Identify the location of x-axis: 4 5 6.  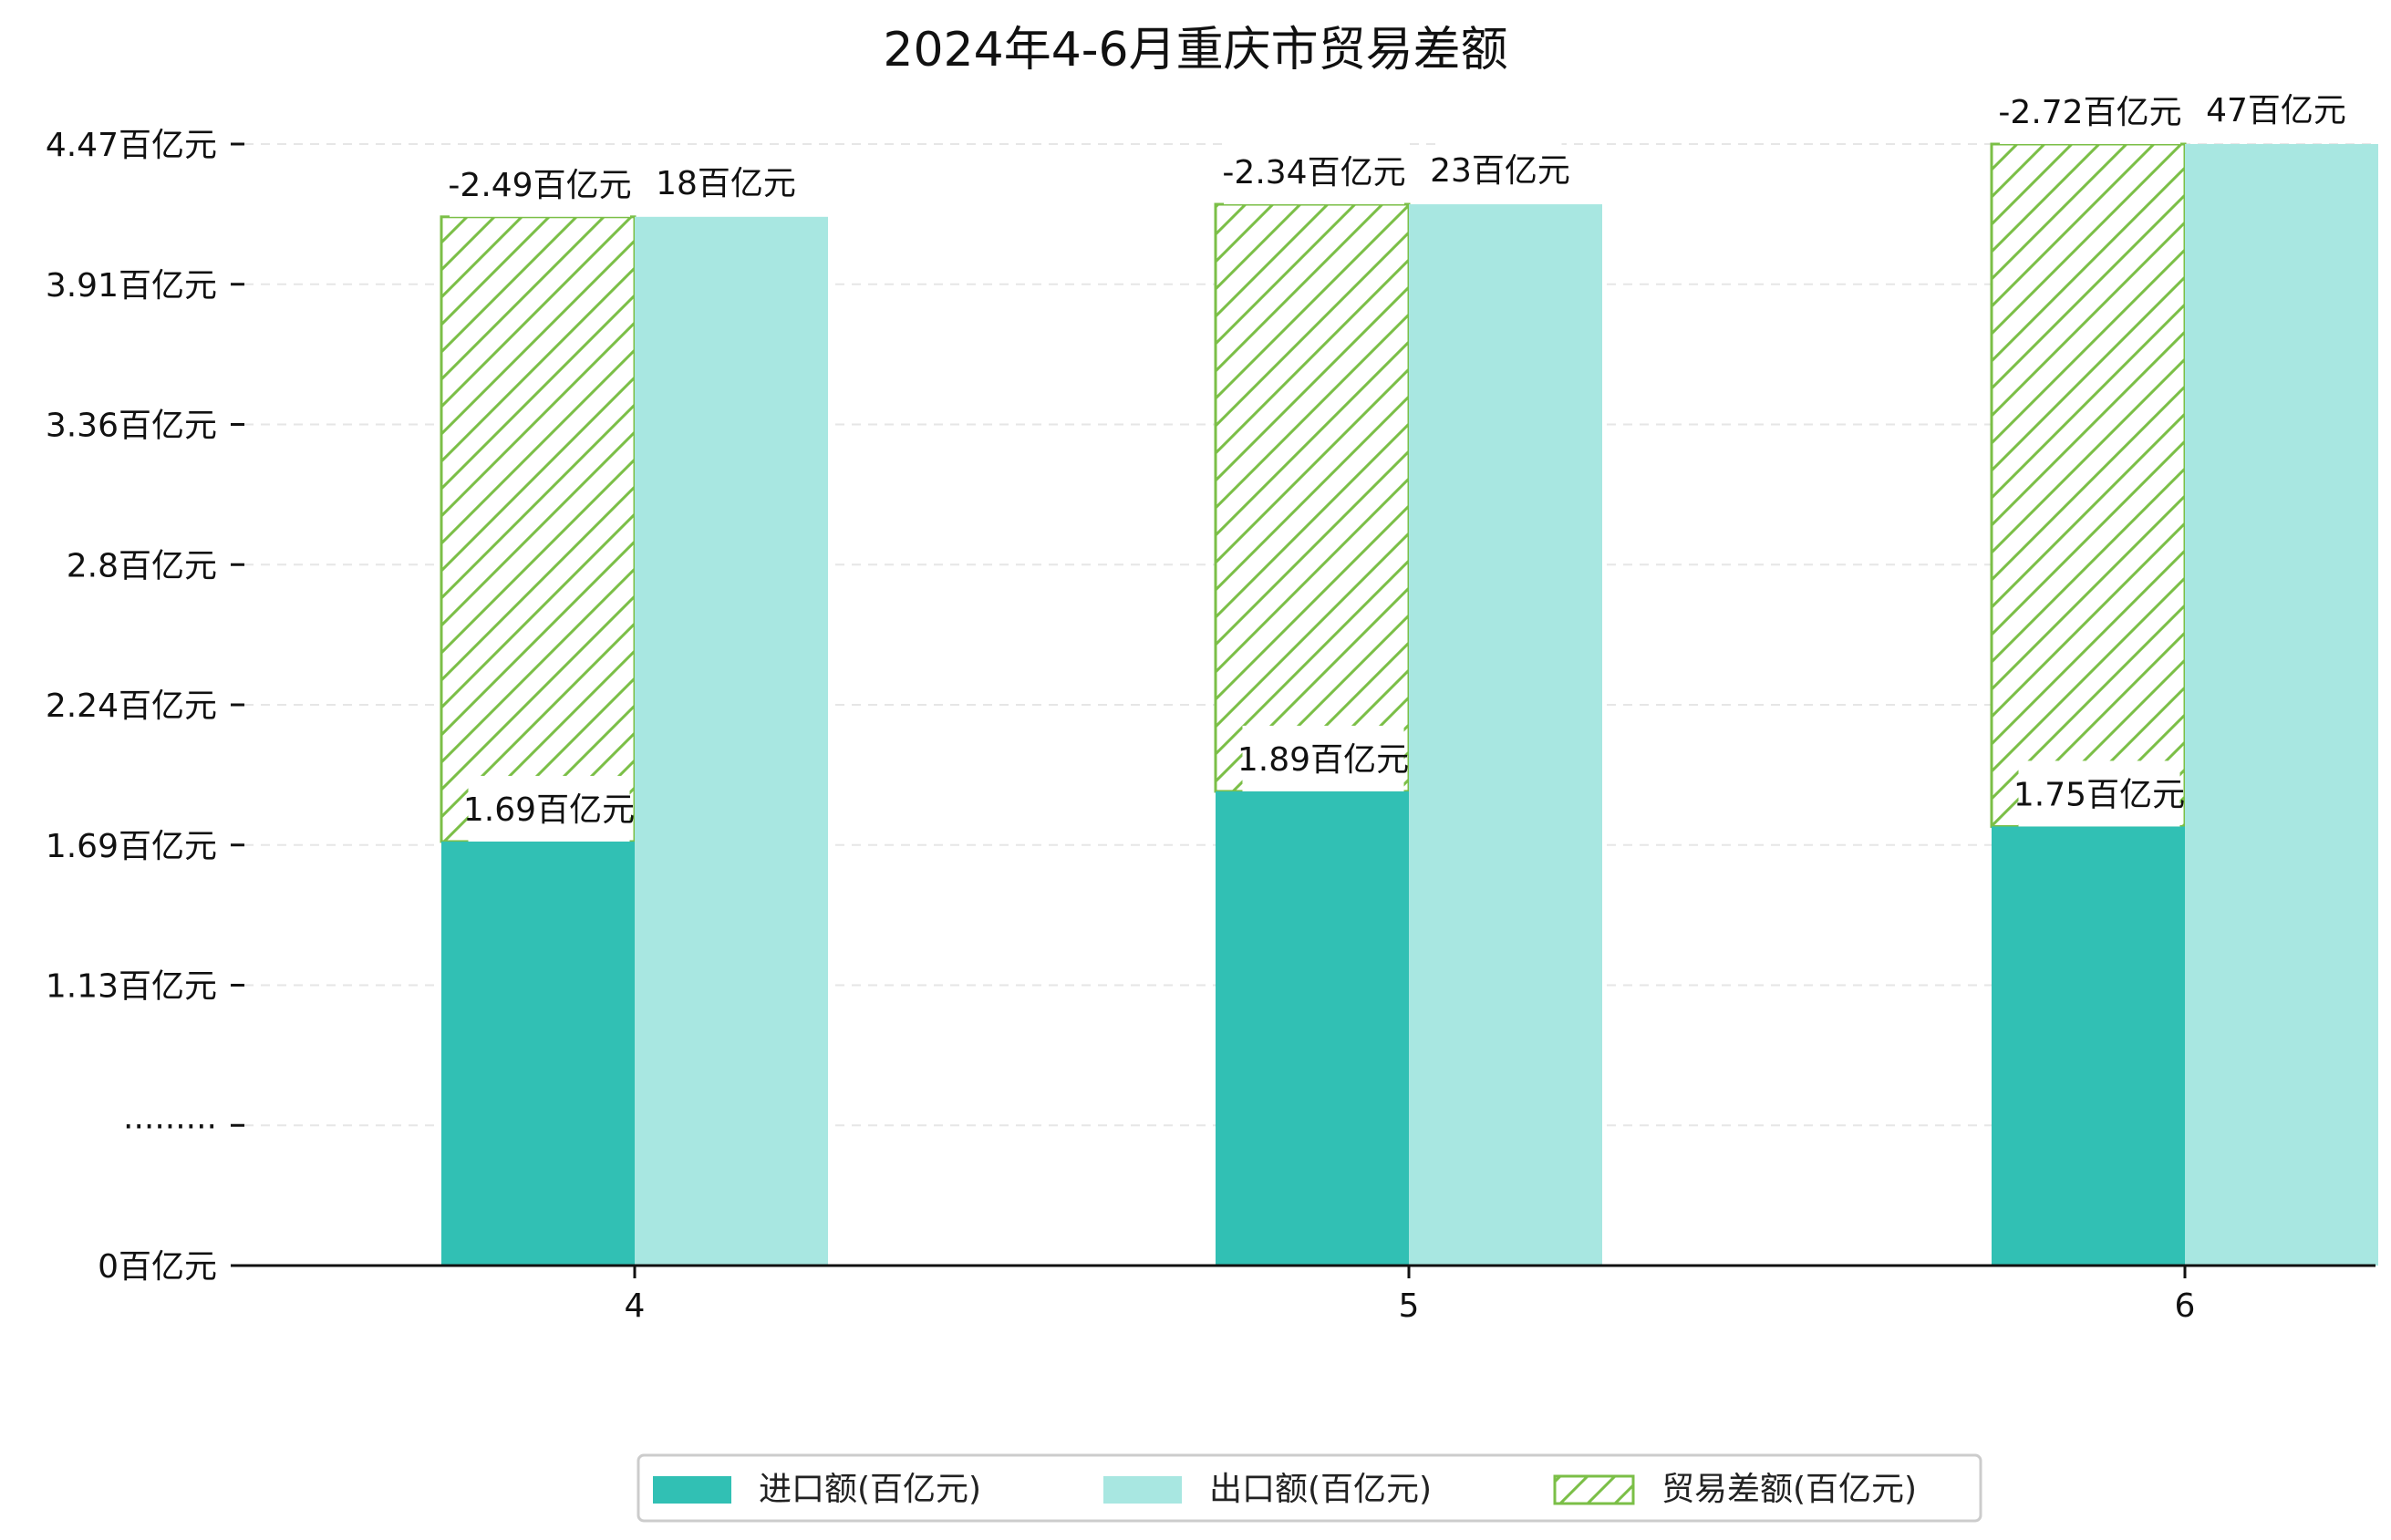
(1410, 1295).